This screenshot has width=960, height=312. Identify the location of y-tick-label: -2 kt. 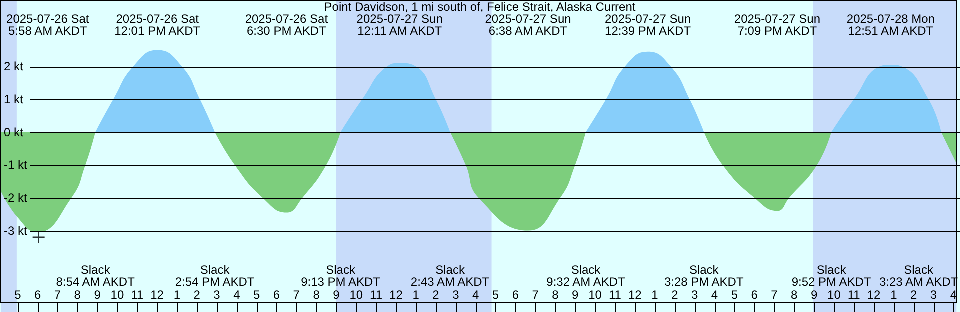
(16, 197).